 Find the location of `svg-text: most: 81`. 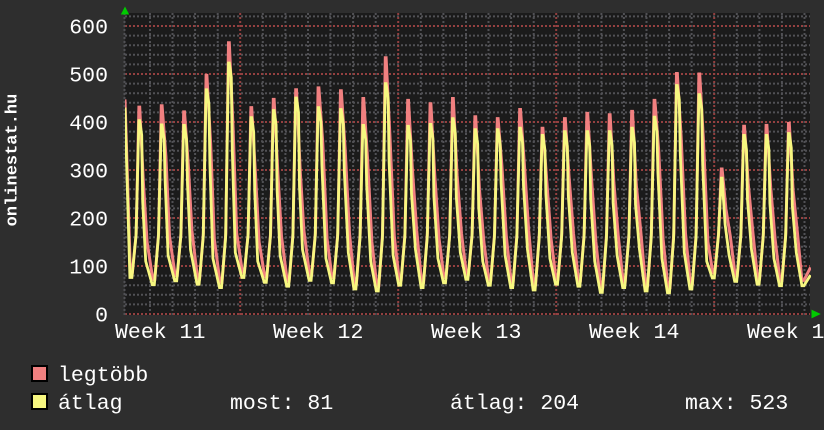

svg-text: most: 81 is located at coordinates (281, 404).